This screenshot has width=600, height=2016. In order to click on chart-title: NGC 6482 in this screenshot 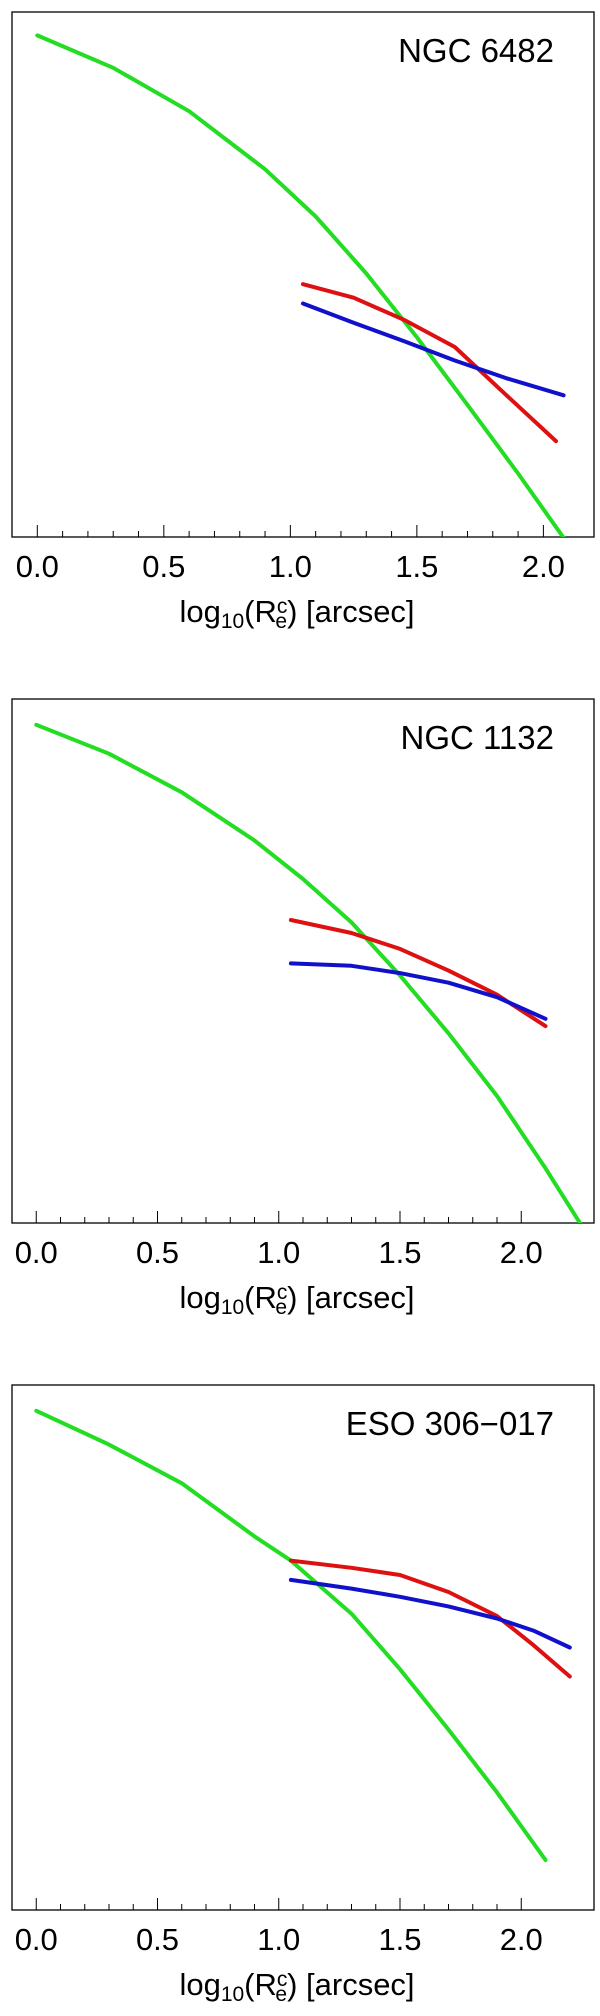, I will do `click(476, 50)`.